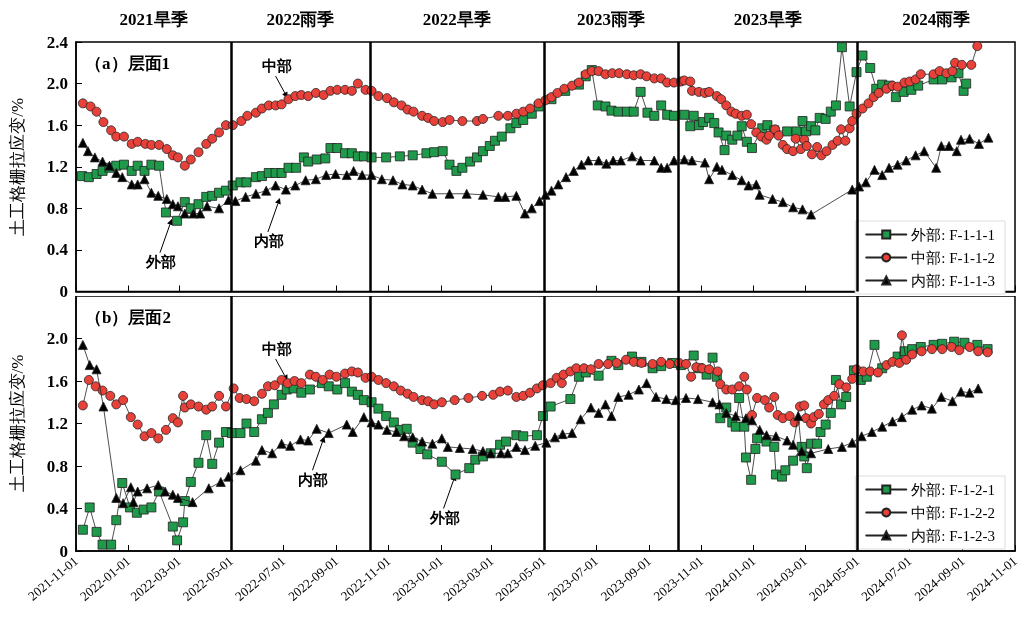 The image size is (1029, 621). Describe the element at coordinates (456, 19) in the screenshot. I see `text: 2022旱季` at that location.